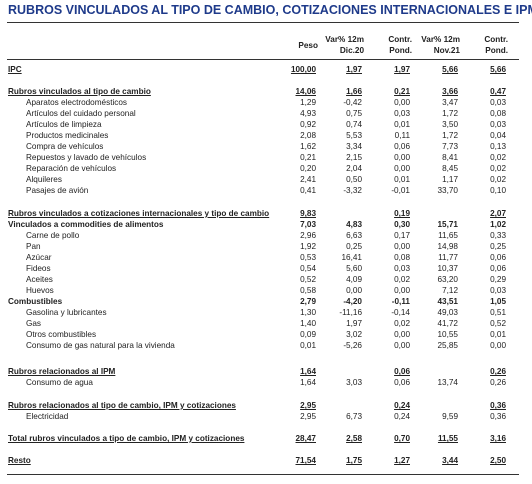 The height and width of the screenshot is (484, 532). Describe the element at coordinates (15, 69) in the screenshot. I see `row-label: IPC` at that location.